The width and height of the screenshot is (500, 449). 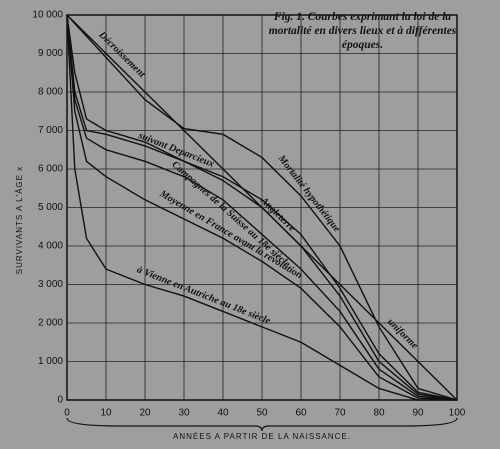 I want to click on x-tick-label: 40, so click(x=223, y=413).